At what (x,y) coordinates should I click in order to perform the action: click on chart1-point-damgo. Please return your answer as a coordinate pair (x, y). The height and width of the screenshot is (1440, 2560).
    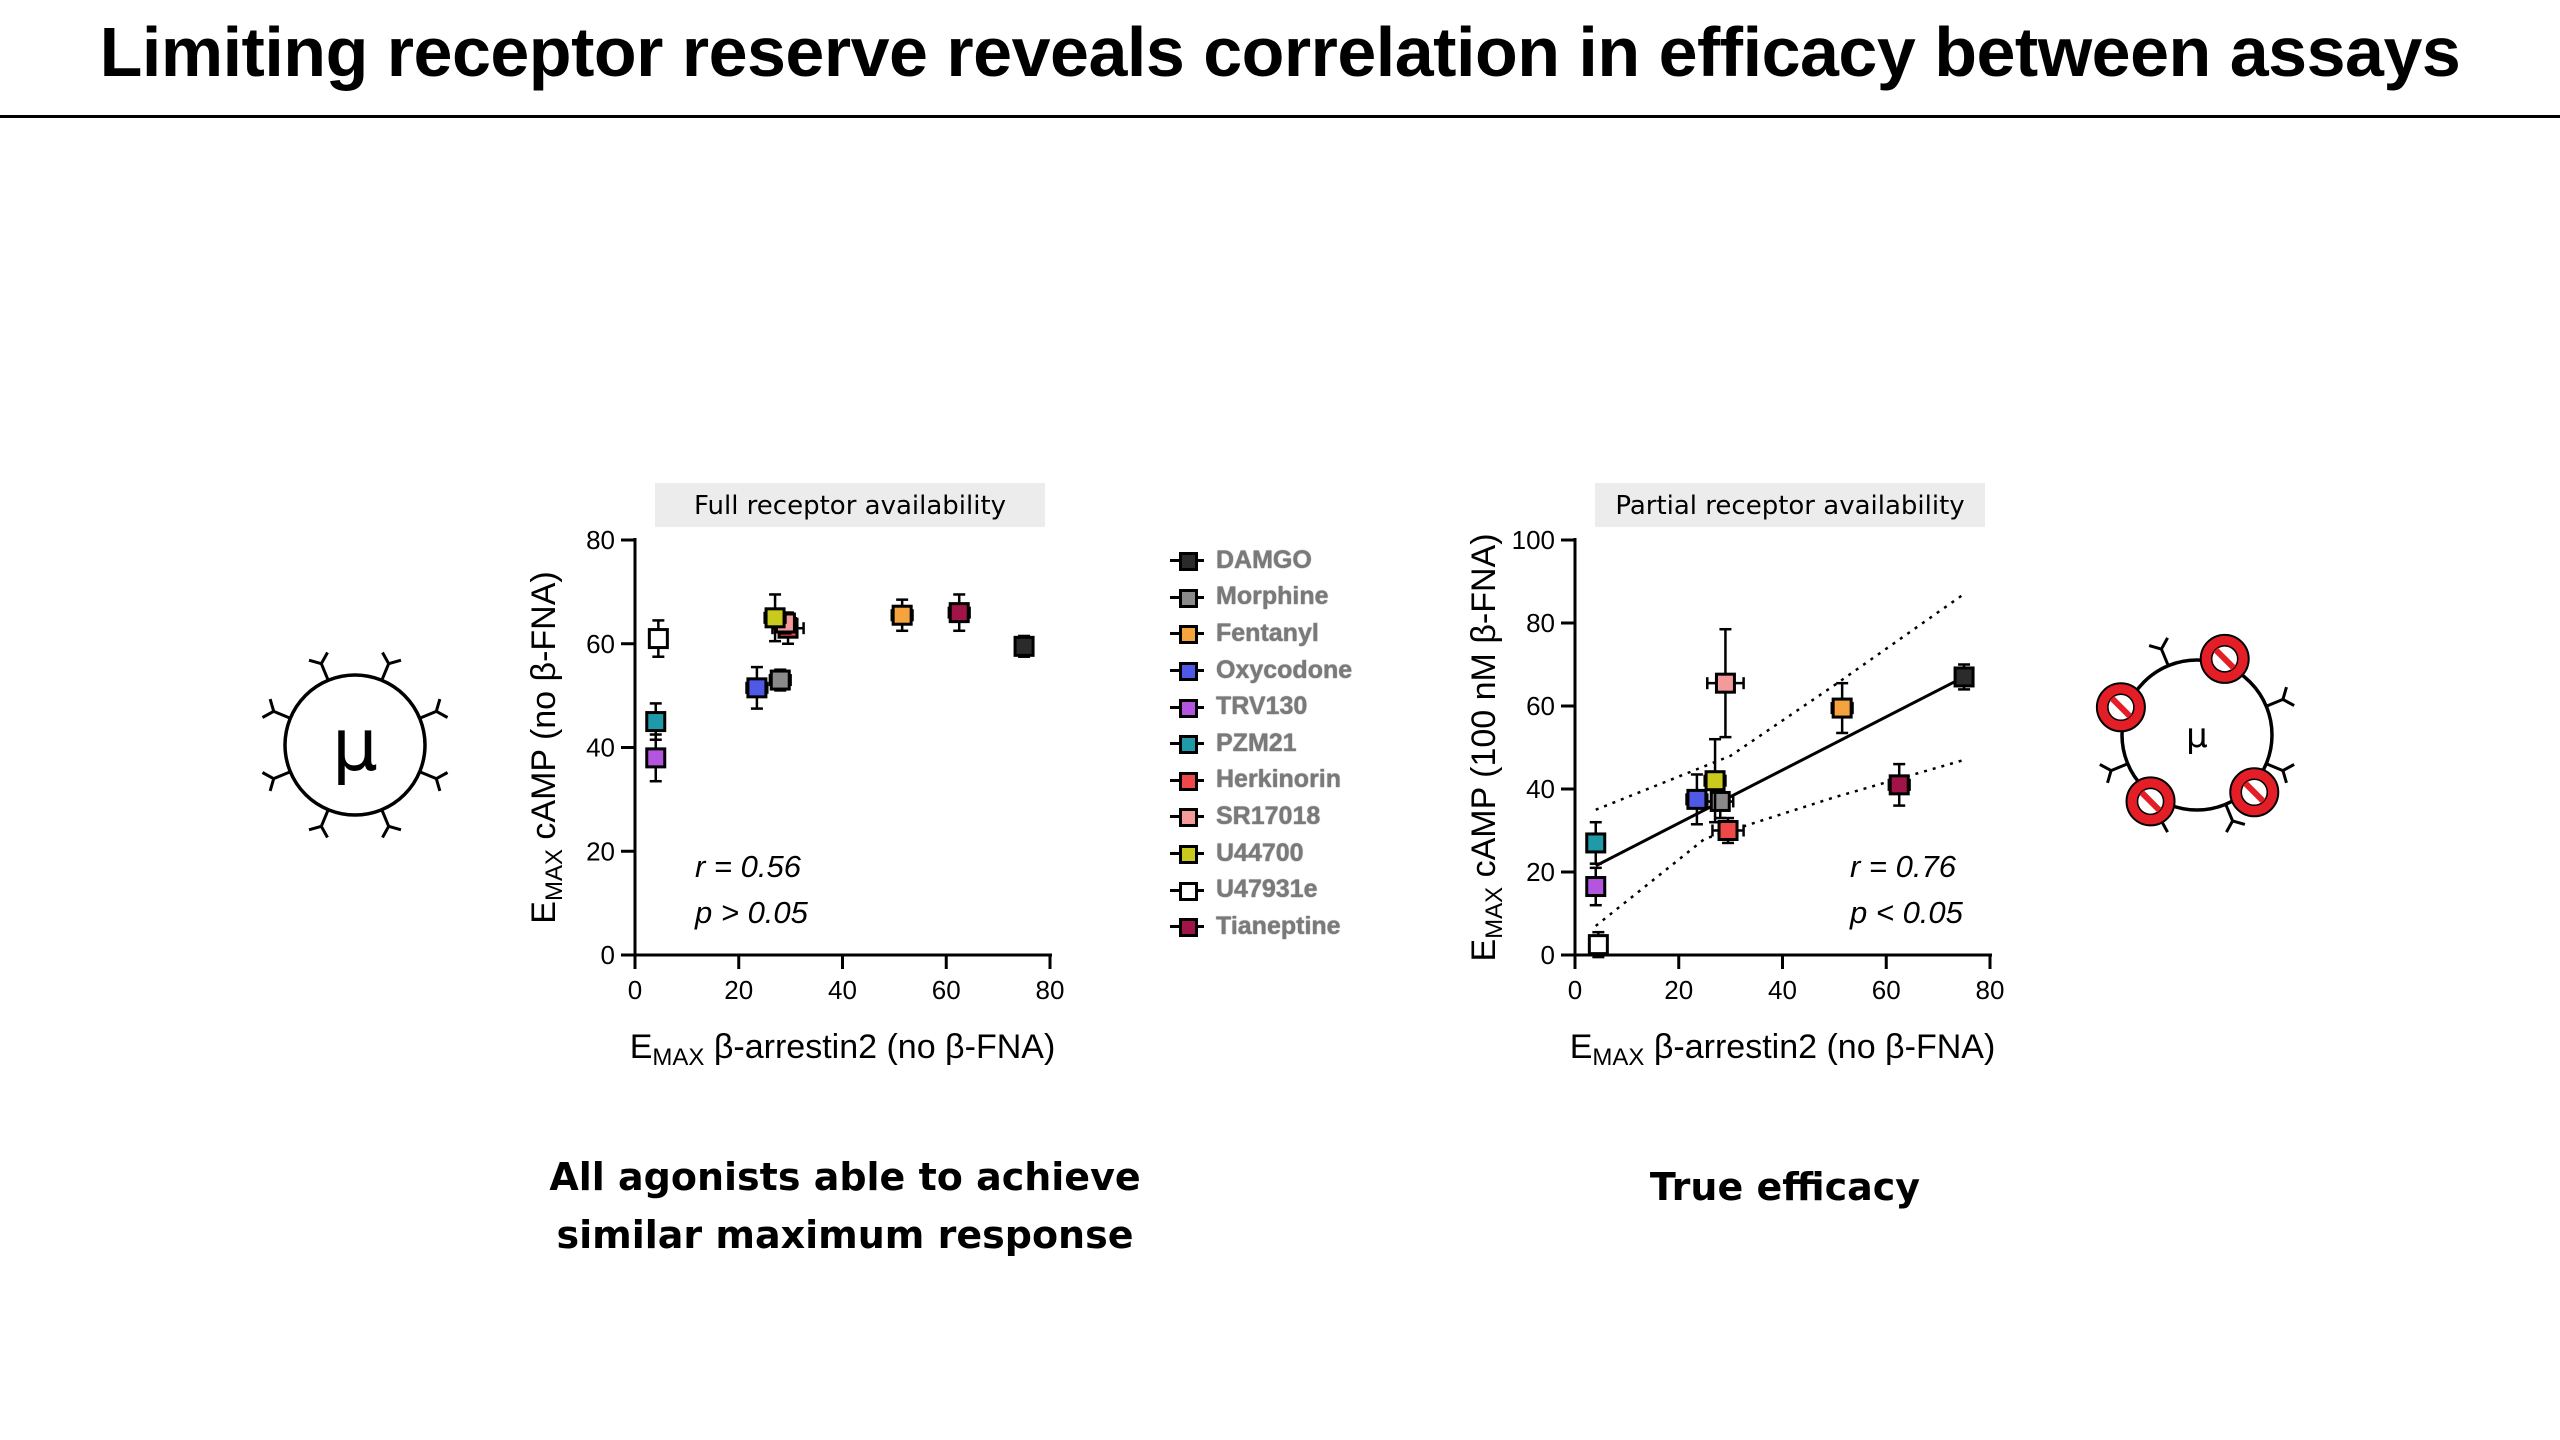
    Looking at the image, I should click on (1964, 677).